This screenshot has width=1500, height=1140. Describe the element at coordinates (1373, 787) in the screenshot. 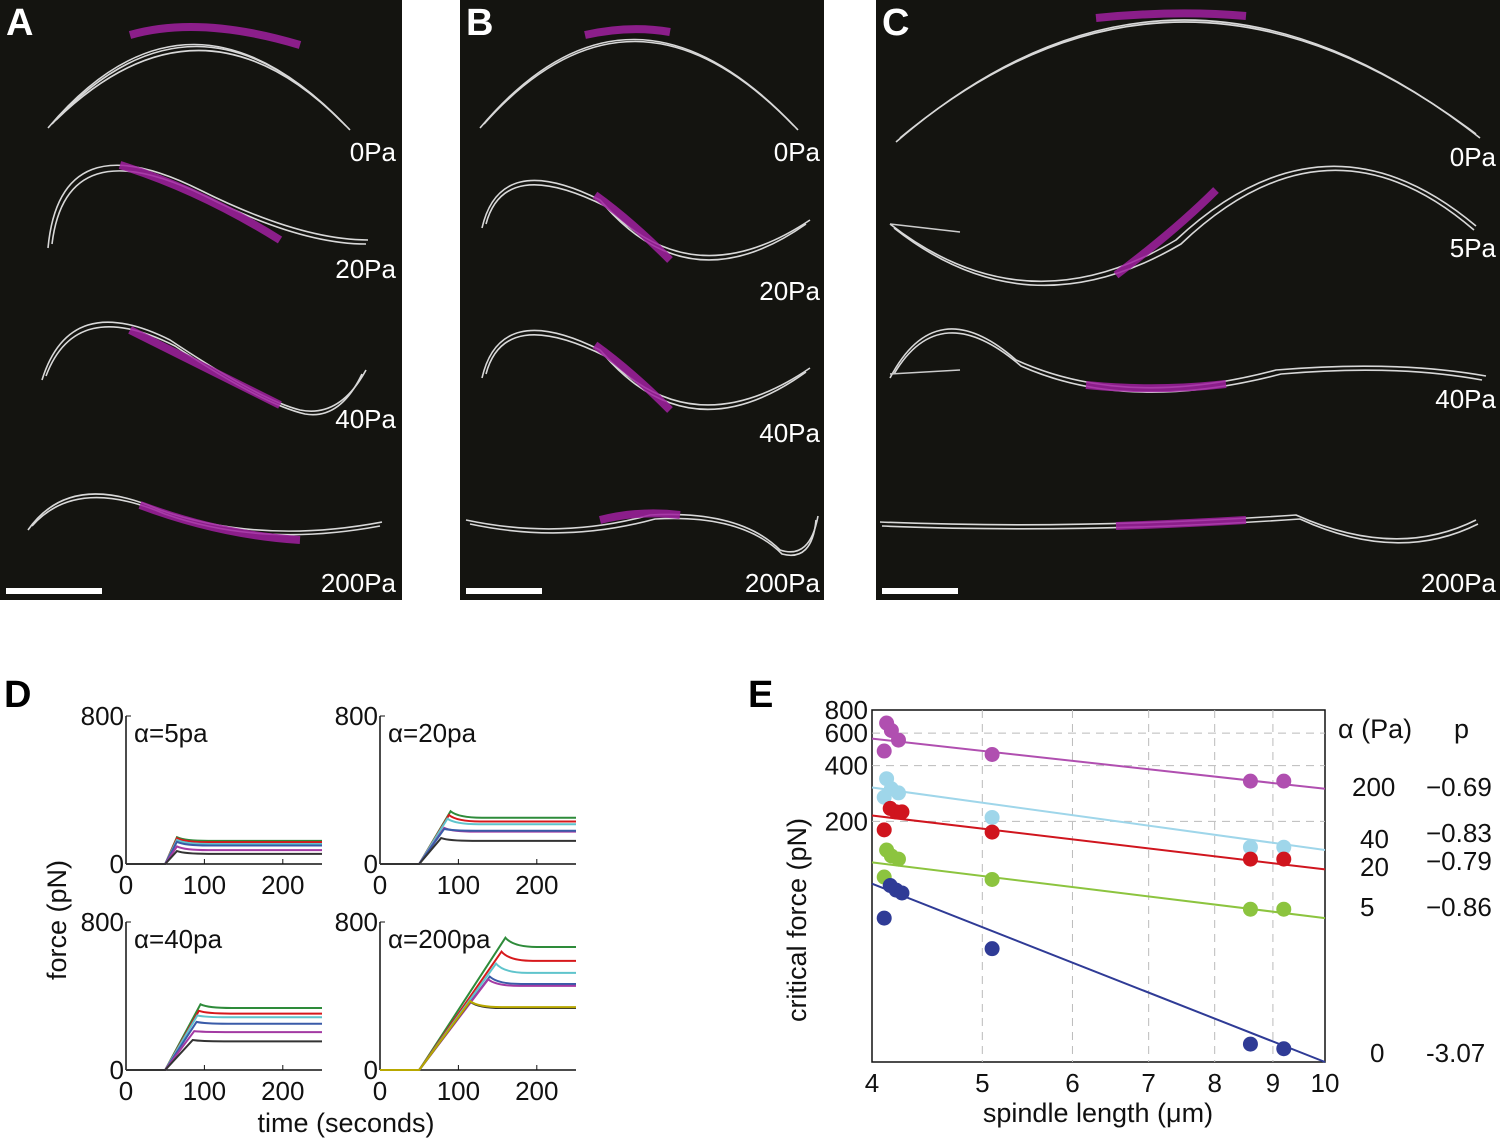

I see `legend-alpha: 200` at that location.